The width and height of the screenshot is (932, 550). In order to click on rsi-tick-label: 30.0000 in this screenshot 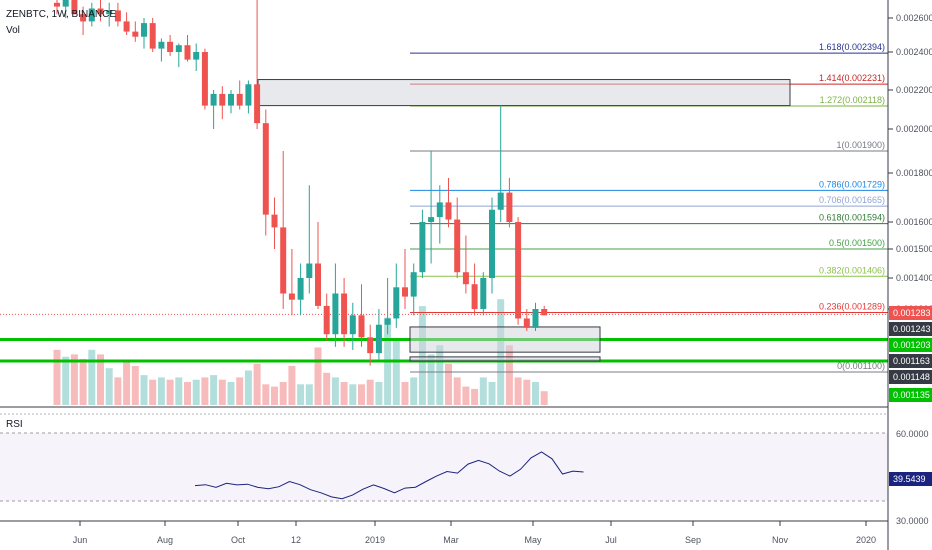, I will do `click(912, 521)`.